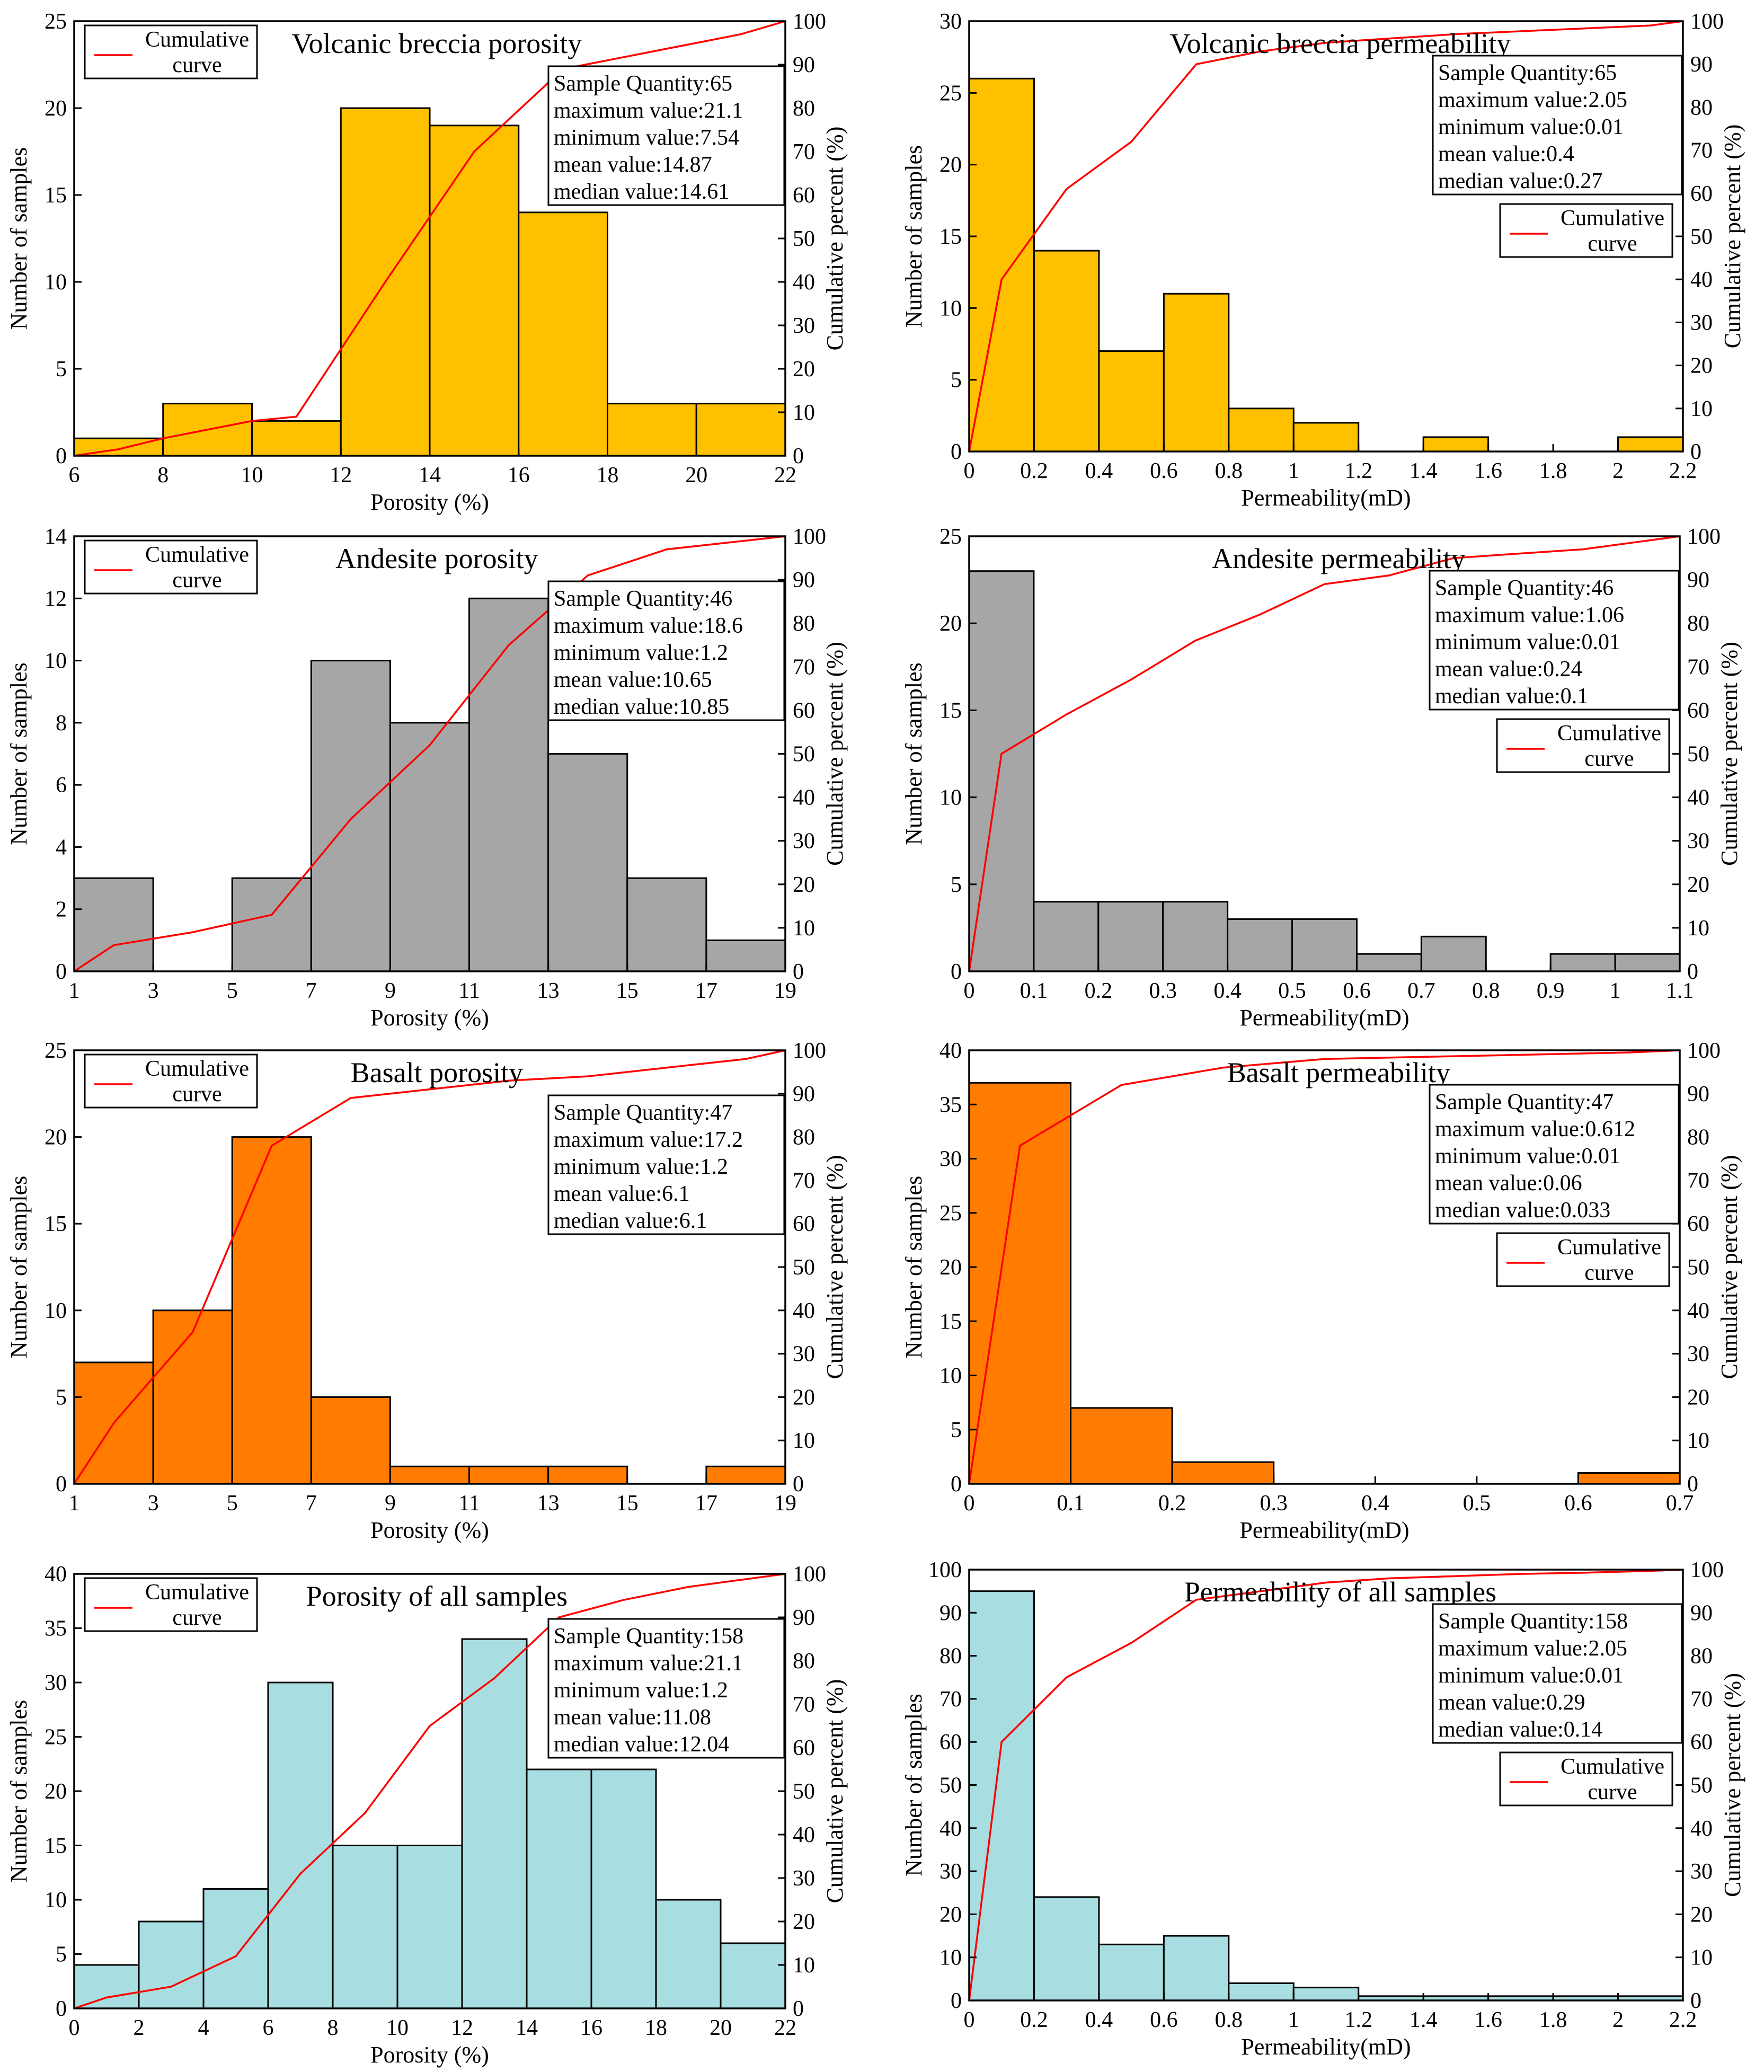 Image resolution: width=1764 pixels, height=2072 pixels. Describe the element at coordinates (804, 1224) in the screenshot. I see `y2-tick-label: 60` at that location.